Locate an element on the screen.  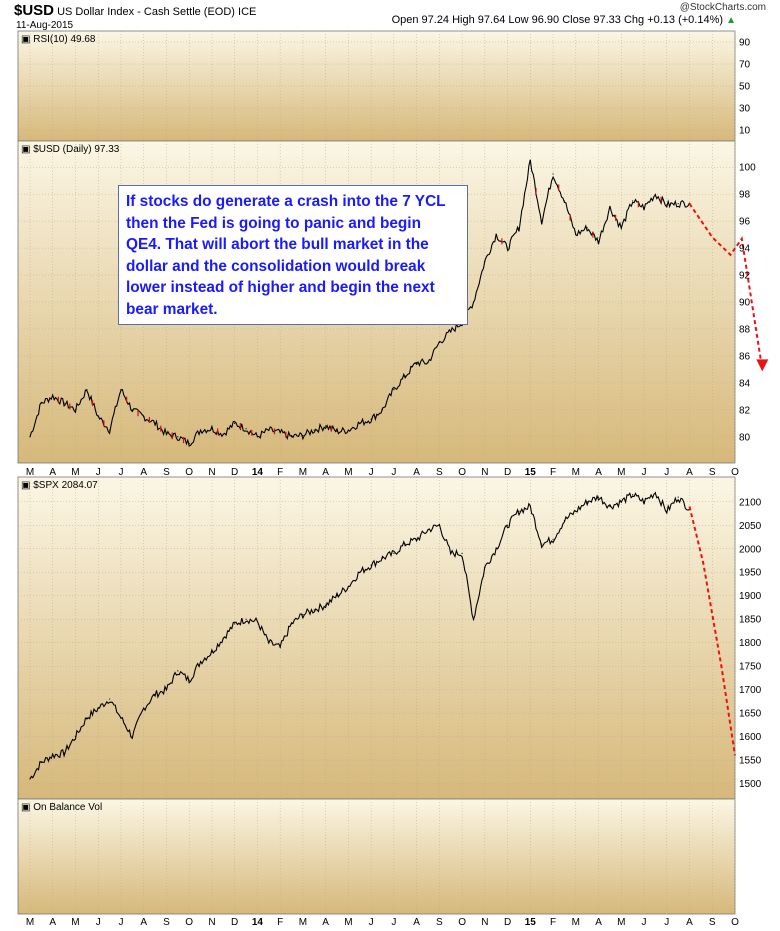
panel-label-spx: ▣ $SPX 2084.07 is located at coordinates (59, 485).